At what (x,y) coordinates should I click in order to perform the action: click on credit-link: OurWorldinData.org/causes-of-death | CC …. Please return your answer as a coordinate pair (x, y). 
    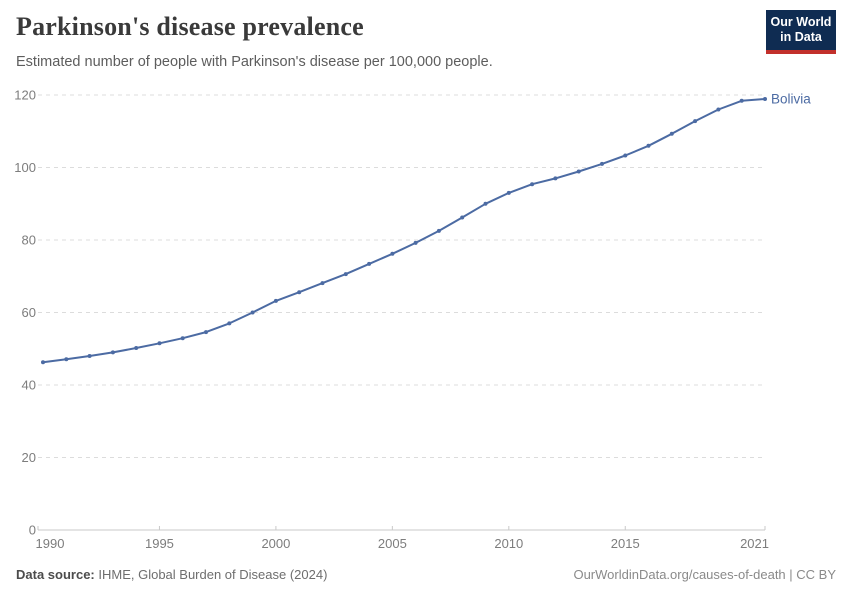
    Looking at the image, I should click on (704, 574).